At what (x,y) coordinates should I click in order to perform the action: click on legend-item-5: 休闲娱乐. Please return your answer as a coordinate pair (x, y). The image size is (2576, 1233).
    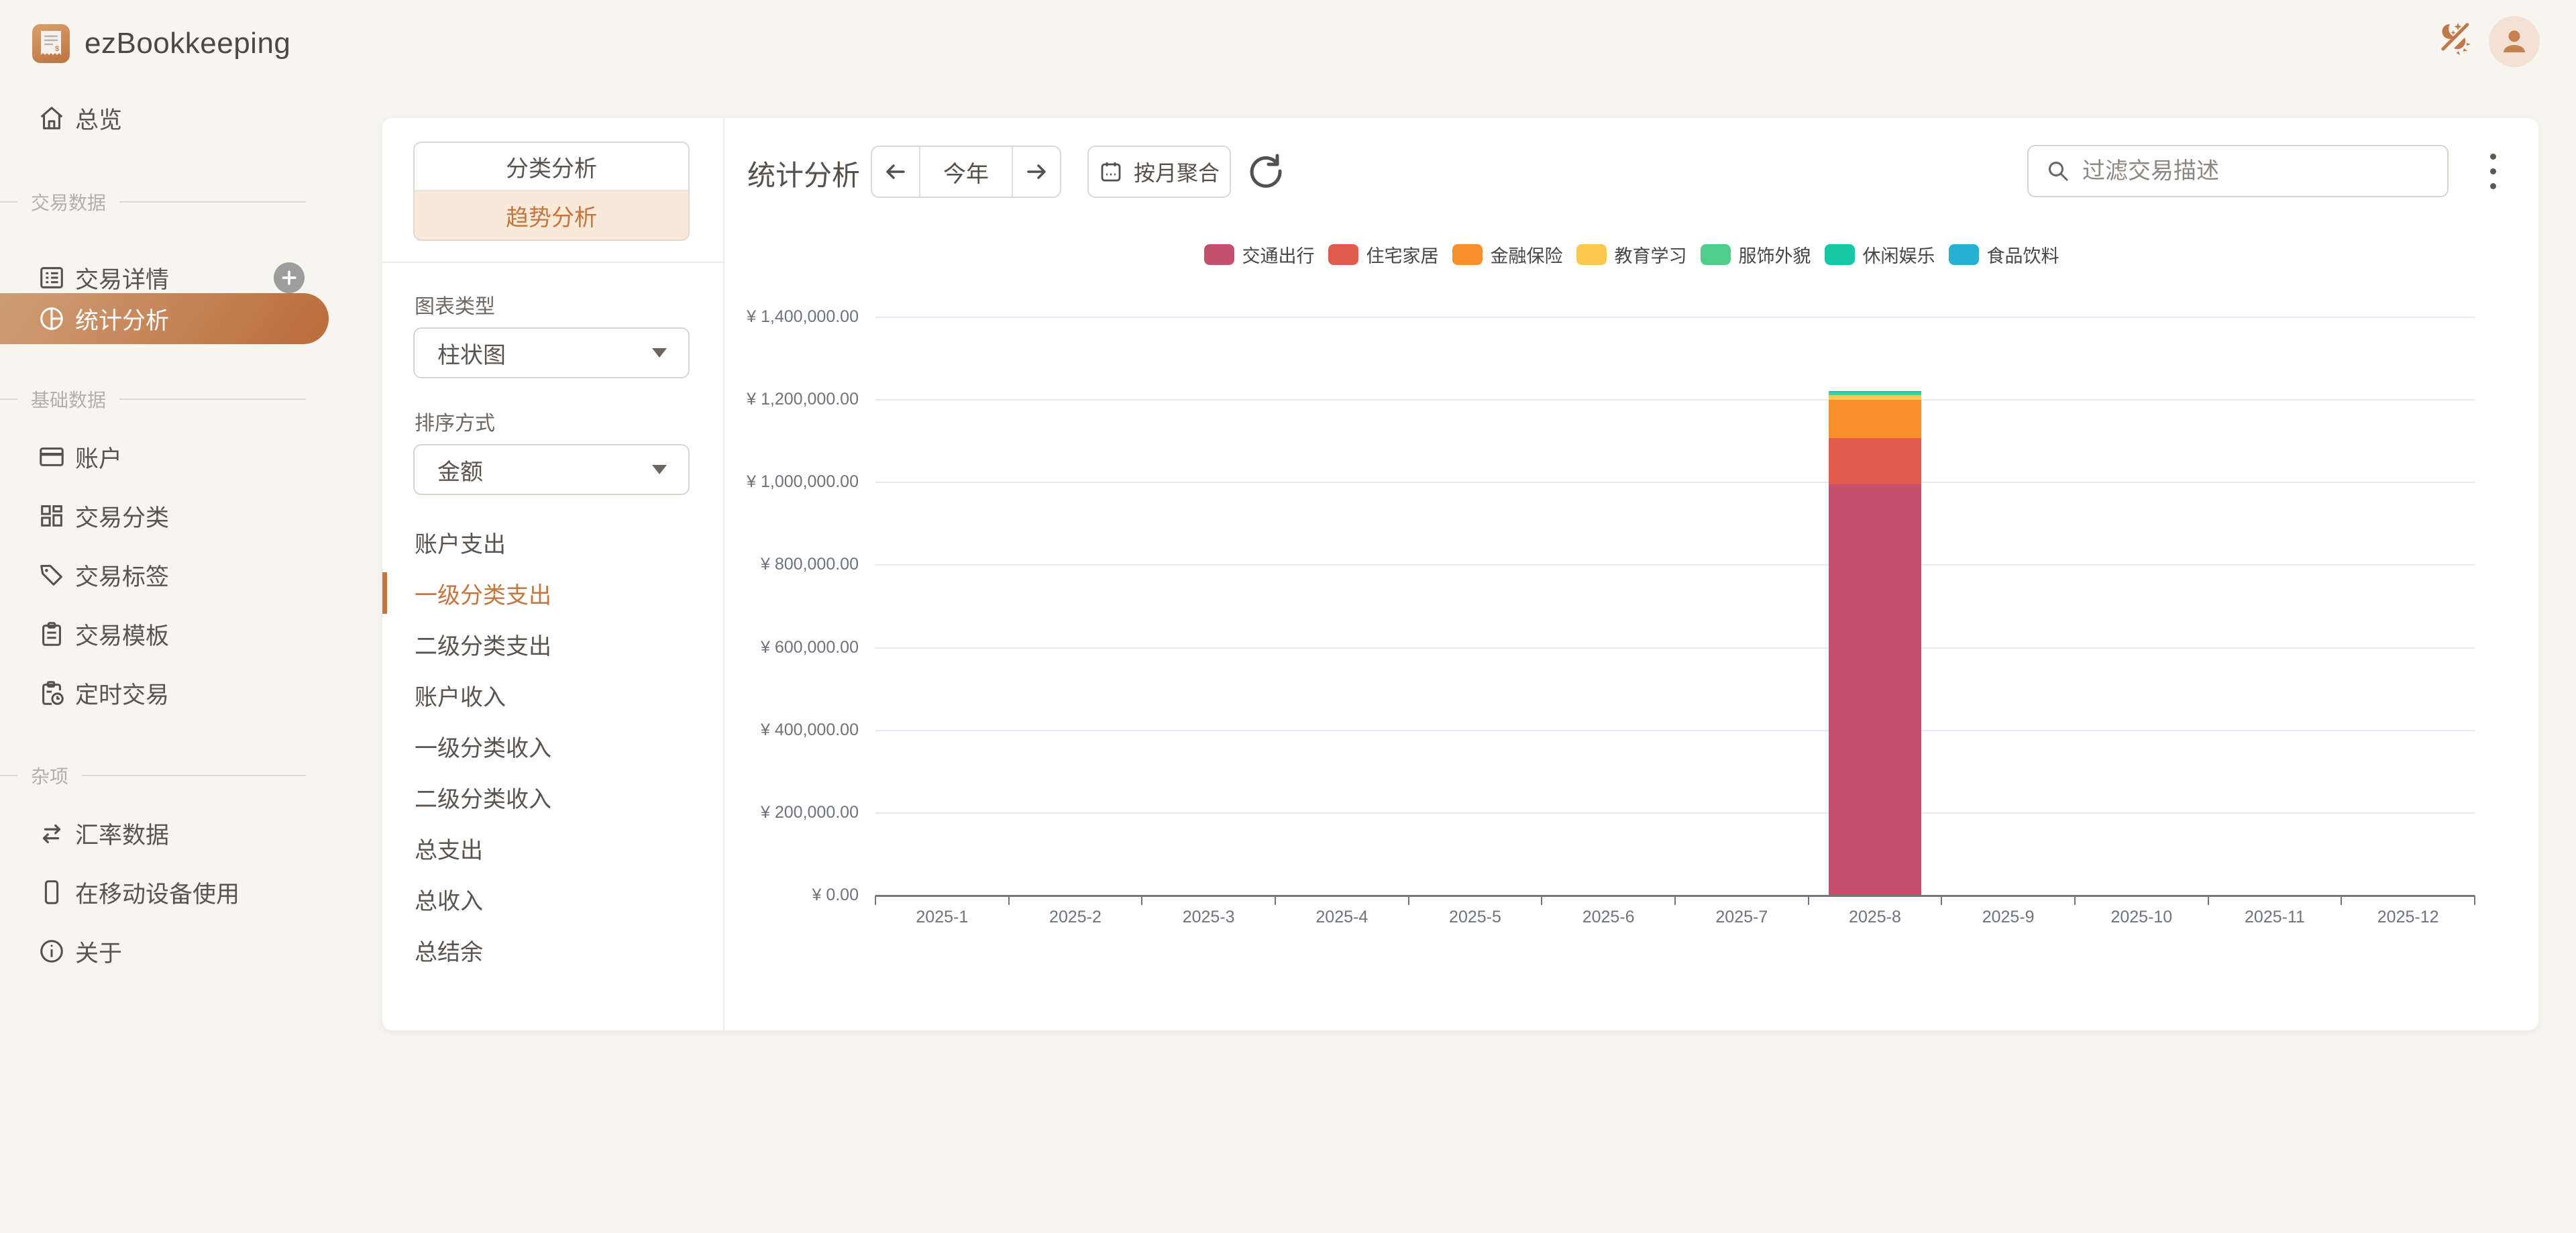
    Looking at the image, I should click on (1879, 255).